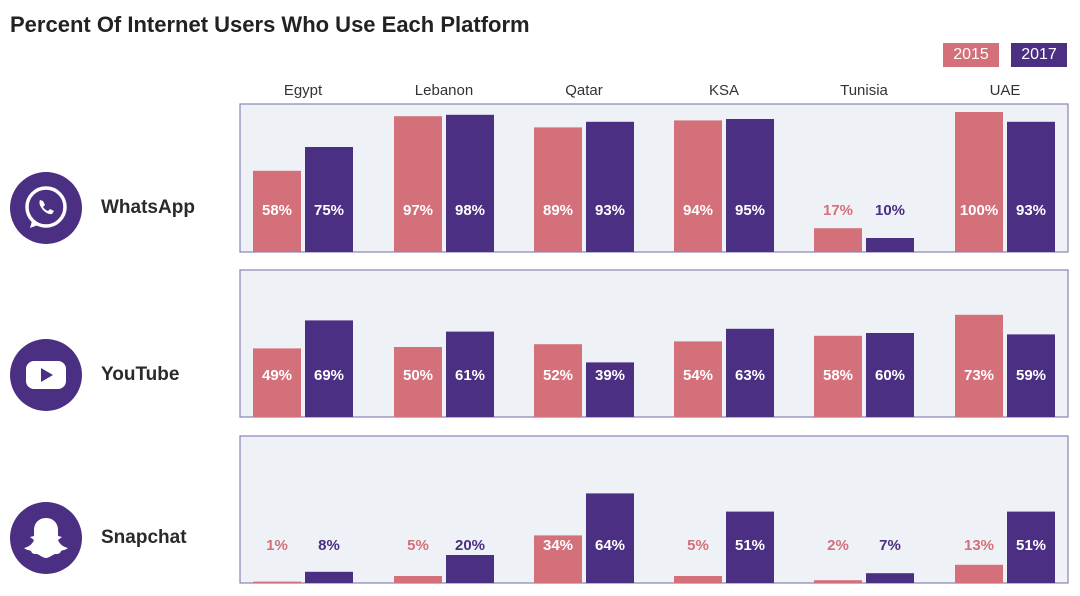 The width and height of the screenshot is (1080, 596). Describe the element at coordinates (144, 537) in the screenshot. I see `platform-label-snapchat: Snapchat` at that location.